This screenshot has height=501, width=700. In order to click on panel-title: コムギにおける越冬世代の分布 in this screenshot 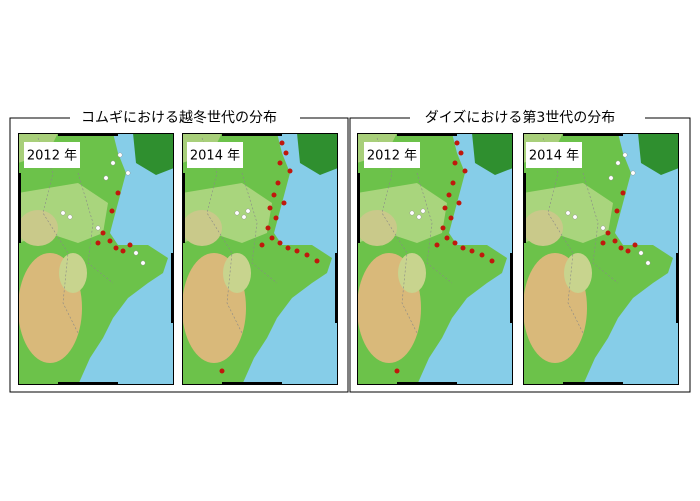, I will do `click(179, 118)`.